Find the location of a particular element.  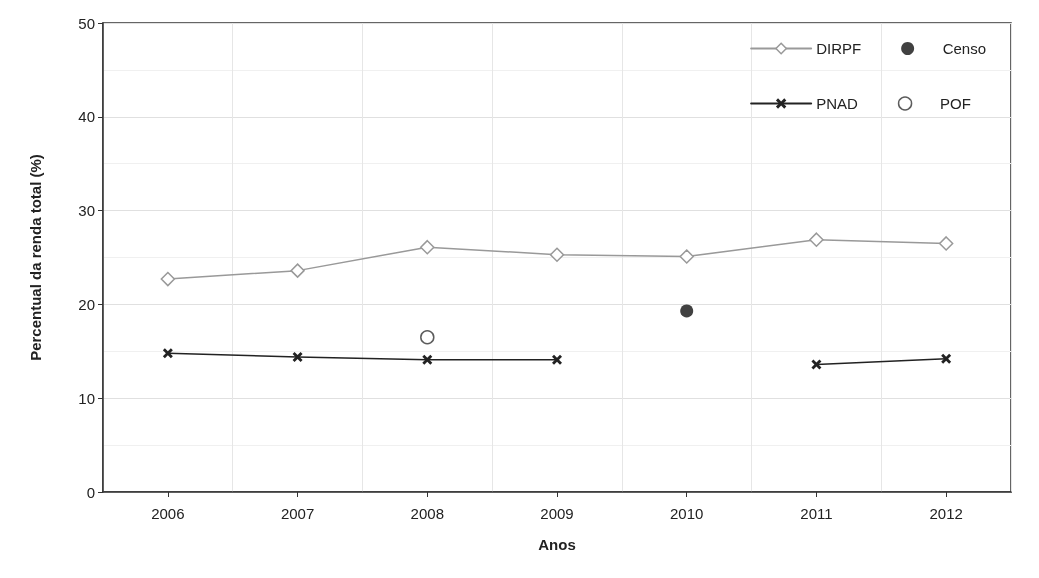

legend-label: PNAD is located at coordinates (837, 103).